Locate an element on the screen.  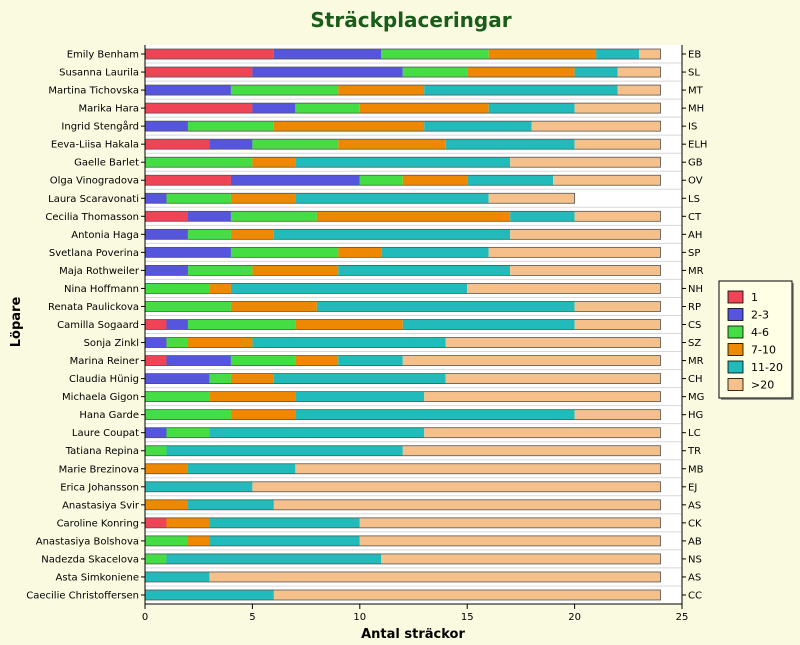
y-tick-label: Renata Paulickova is located at coordinates (93, 307).